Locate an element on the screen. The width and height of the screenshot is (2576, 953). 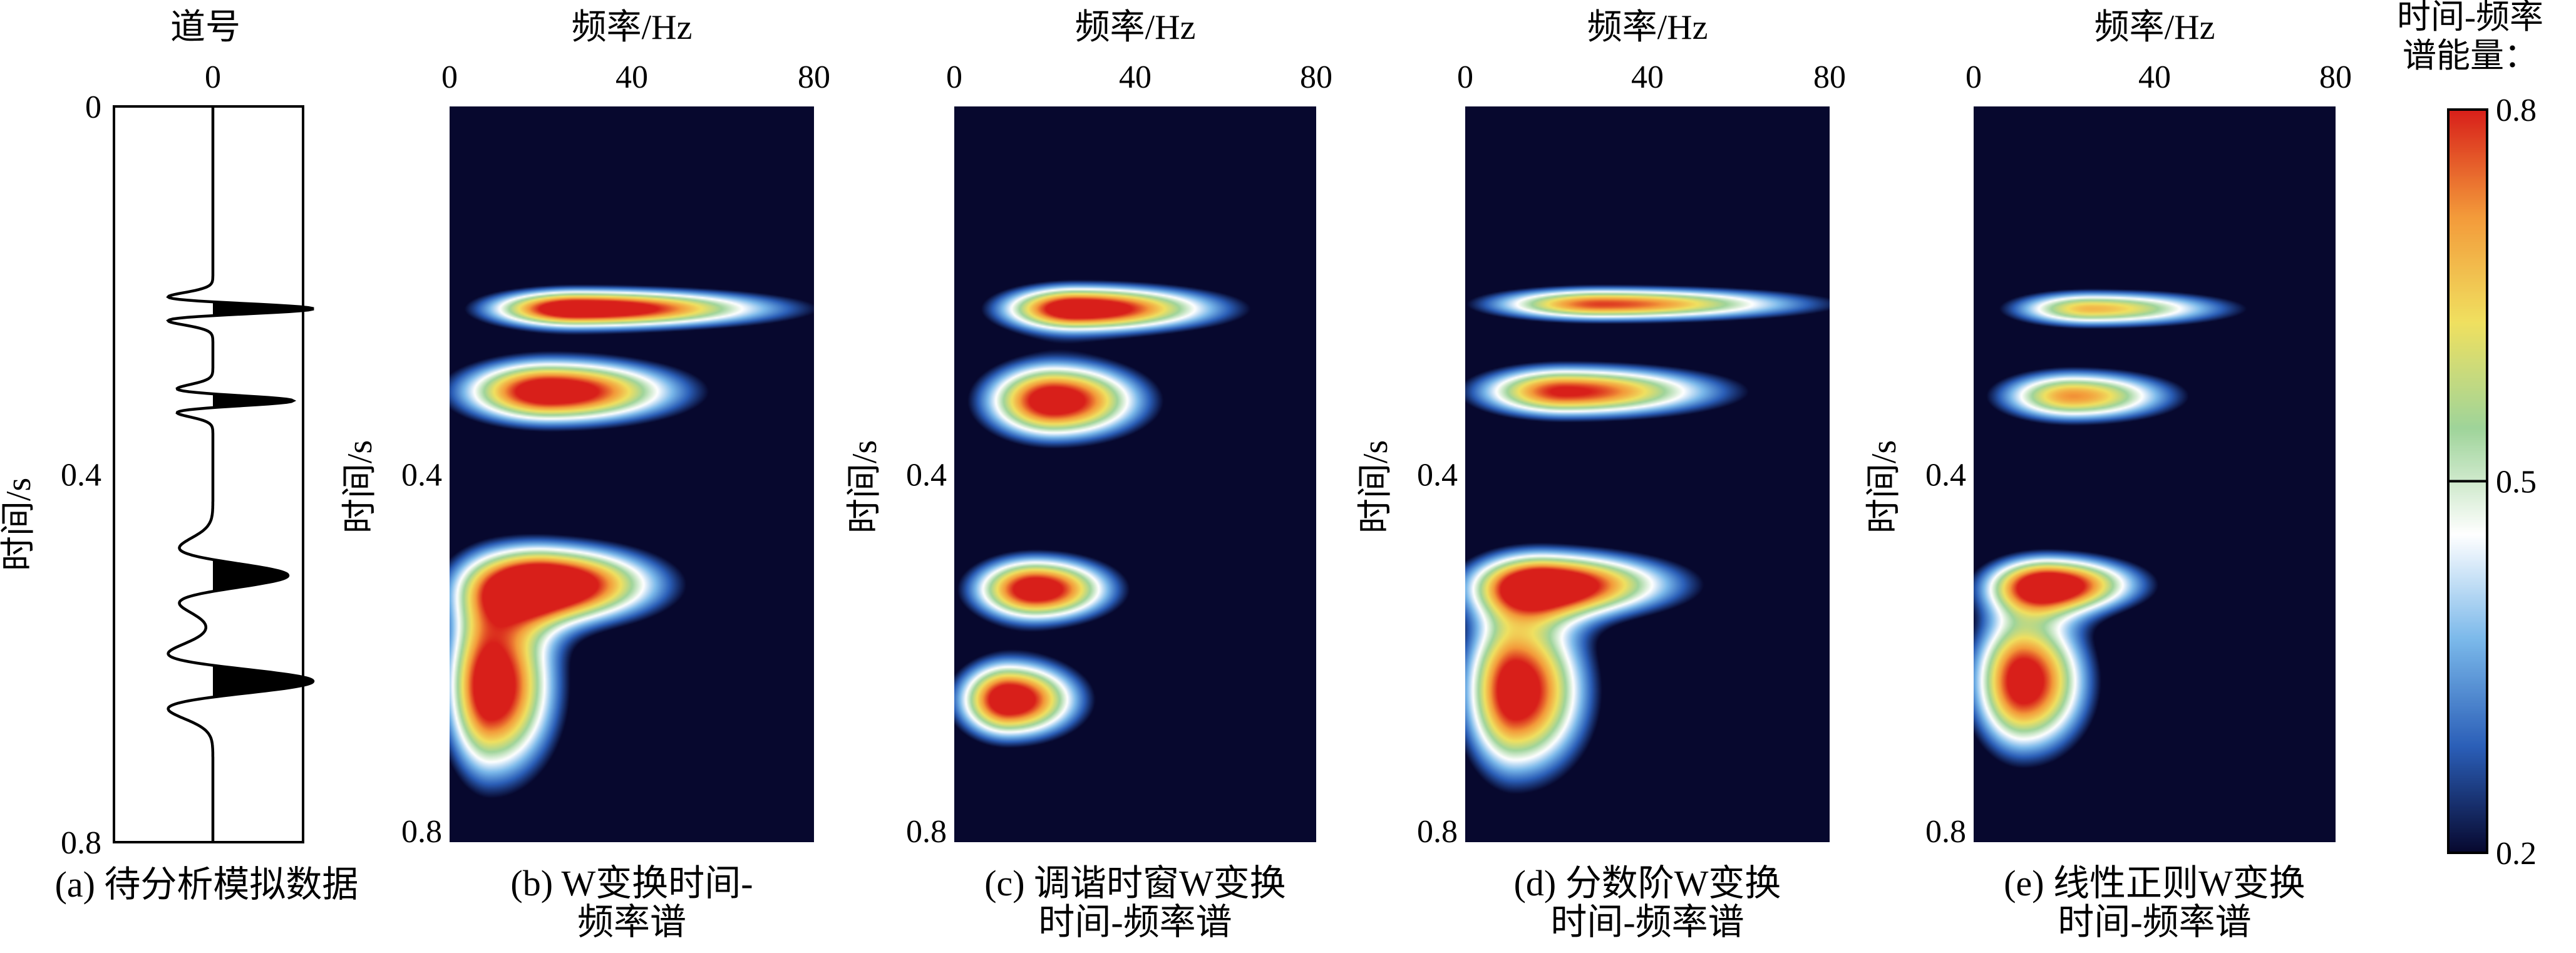
x-tick-label-d: 40 is located at coordinates (1648, 77).